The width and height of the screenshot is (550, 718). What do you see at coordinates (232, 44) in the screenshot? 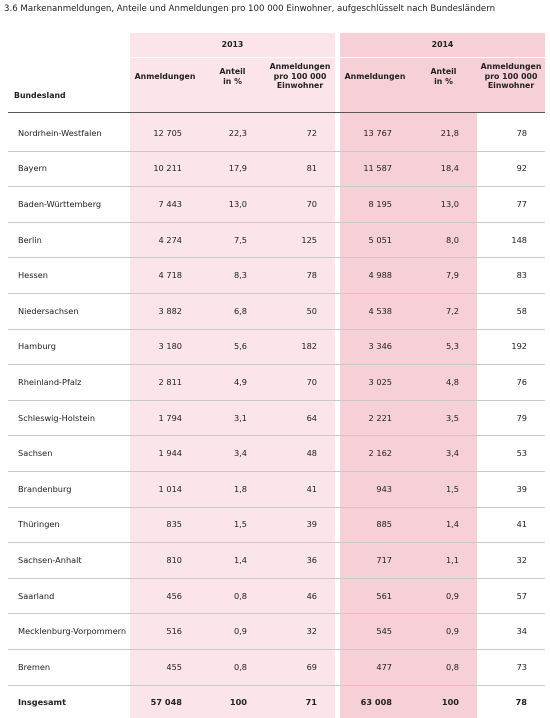
I see `group-header: 2013` at bounding box center [232, 44].